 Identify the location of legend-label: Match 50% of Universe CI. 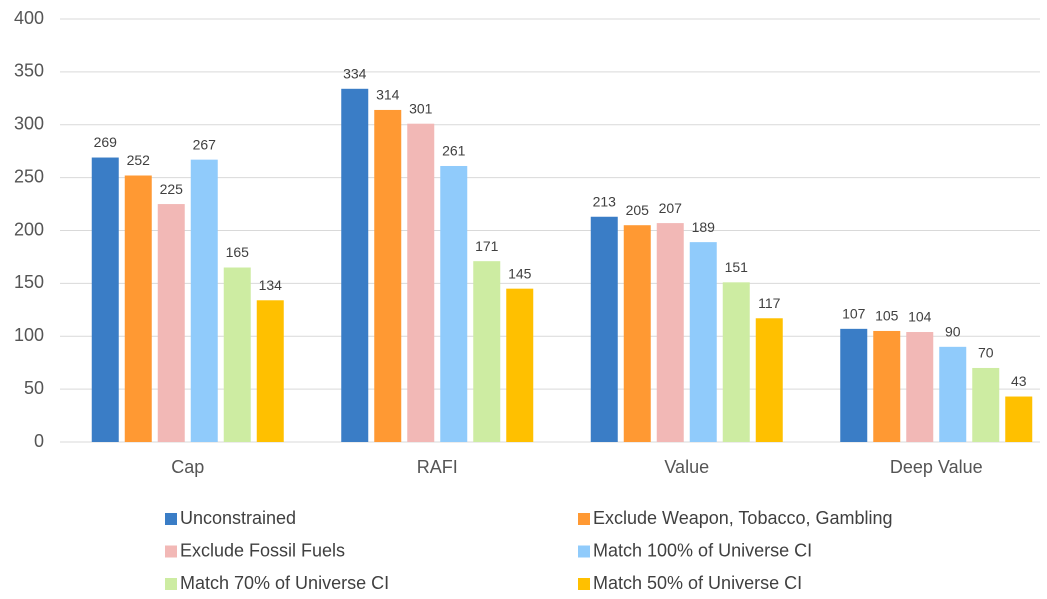
(697, 583).